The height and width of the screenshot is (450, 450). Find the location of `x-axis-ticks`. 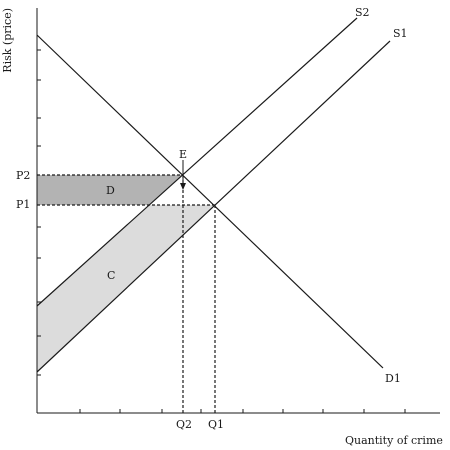

x-axis-ticks is located at coordinates (242, 411).